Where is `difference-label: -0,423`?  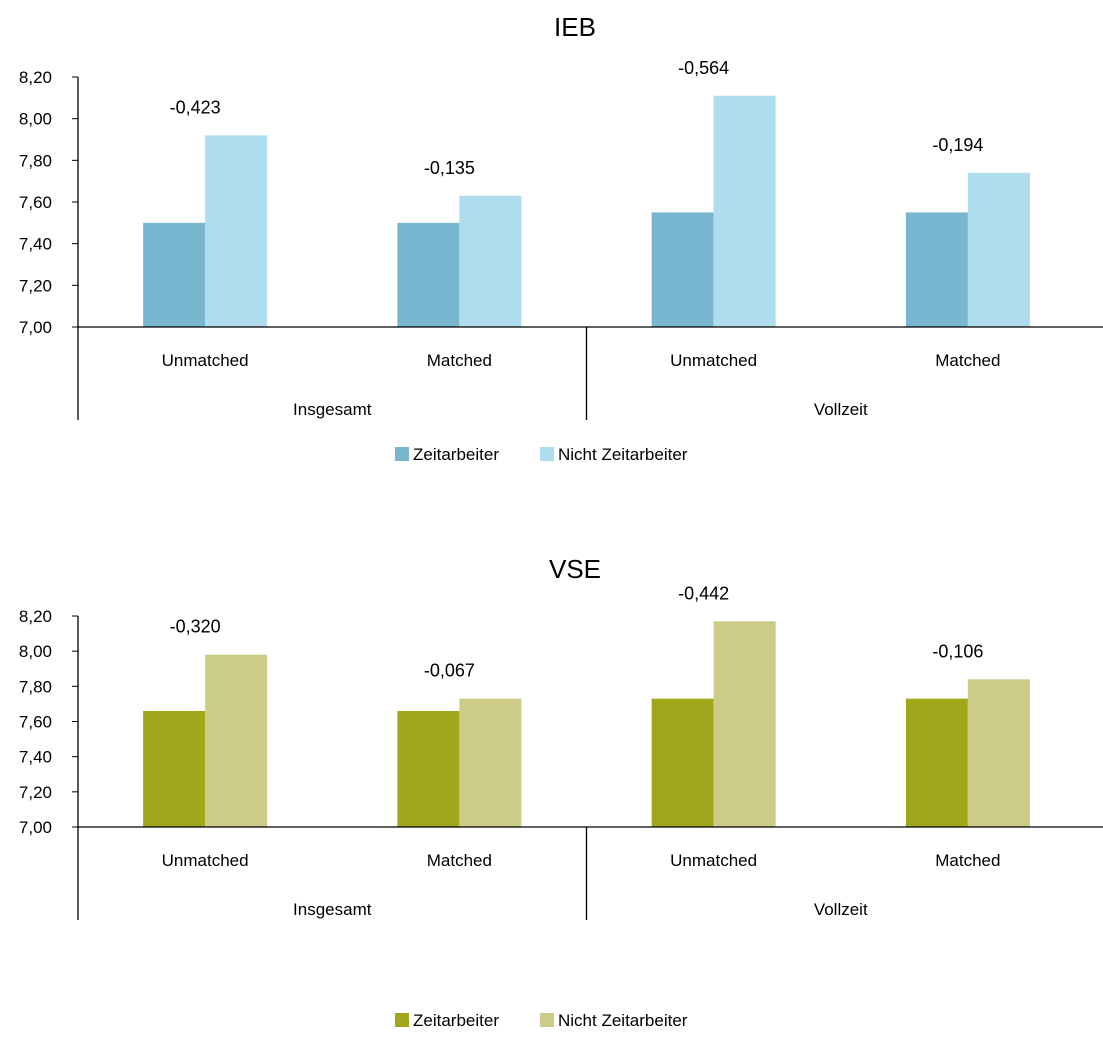
difference-label: -0,423 is located at coordinates (195, 107).